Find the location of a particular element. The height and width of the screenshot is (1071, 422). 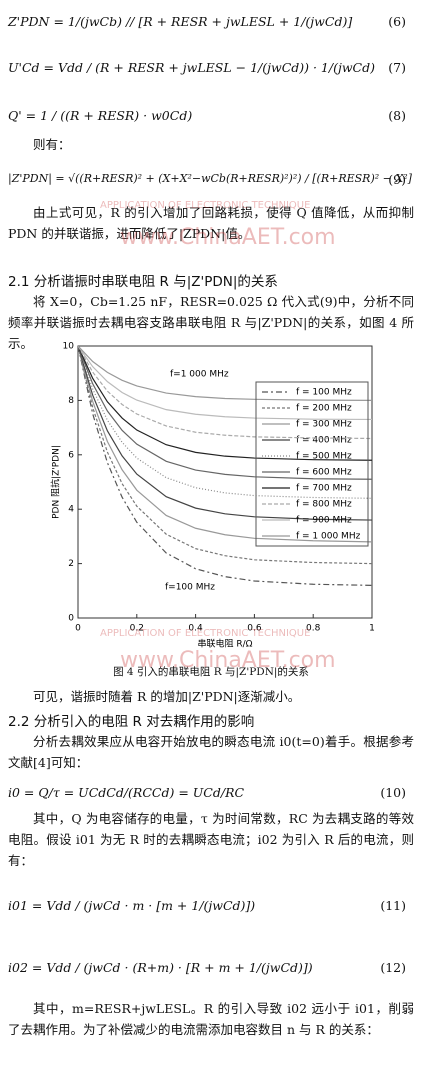

legend-label: f = 1 000 MHz is located at coordinates (328, 537).